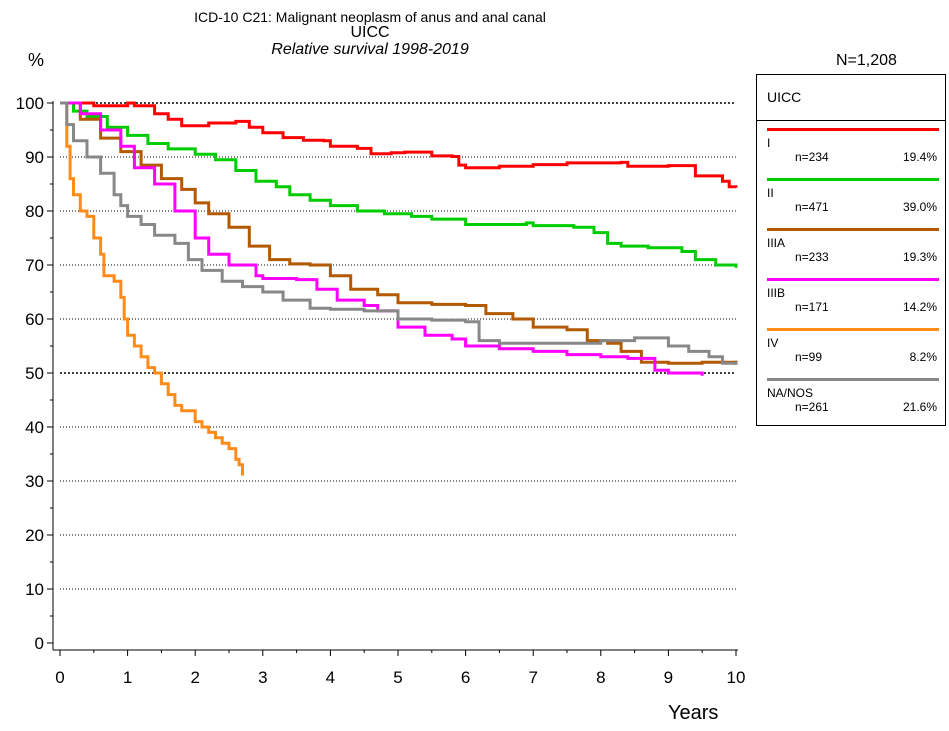  Describe the element at coordinates (770, 193) in the screenshot. I see `legend-series-name: II` at that location.